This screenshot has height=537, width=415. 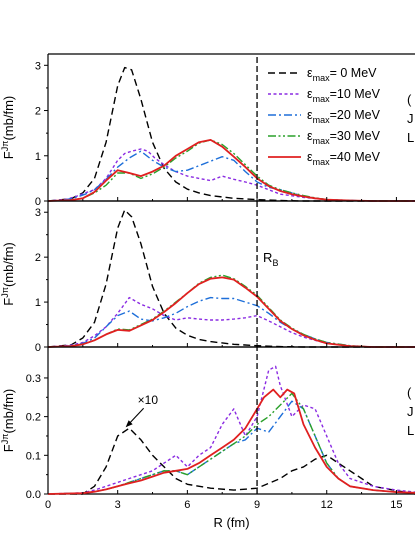 What do you see at coordinates (270, 259) in the screenshot?
I see `barrier-label: RB` at bounding box center [270, 259].